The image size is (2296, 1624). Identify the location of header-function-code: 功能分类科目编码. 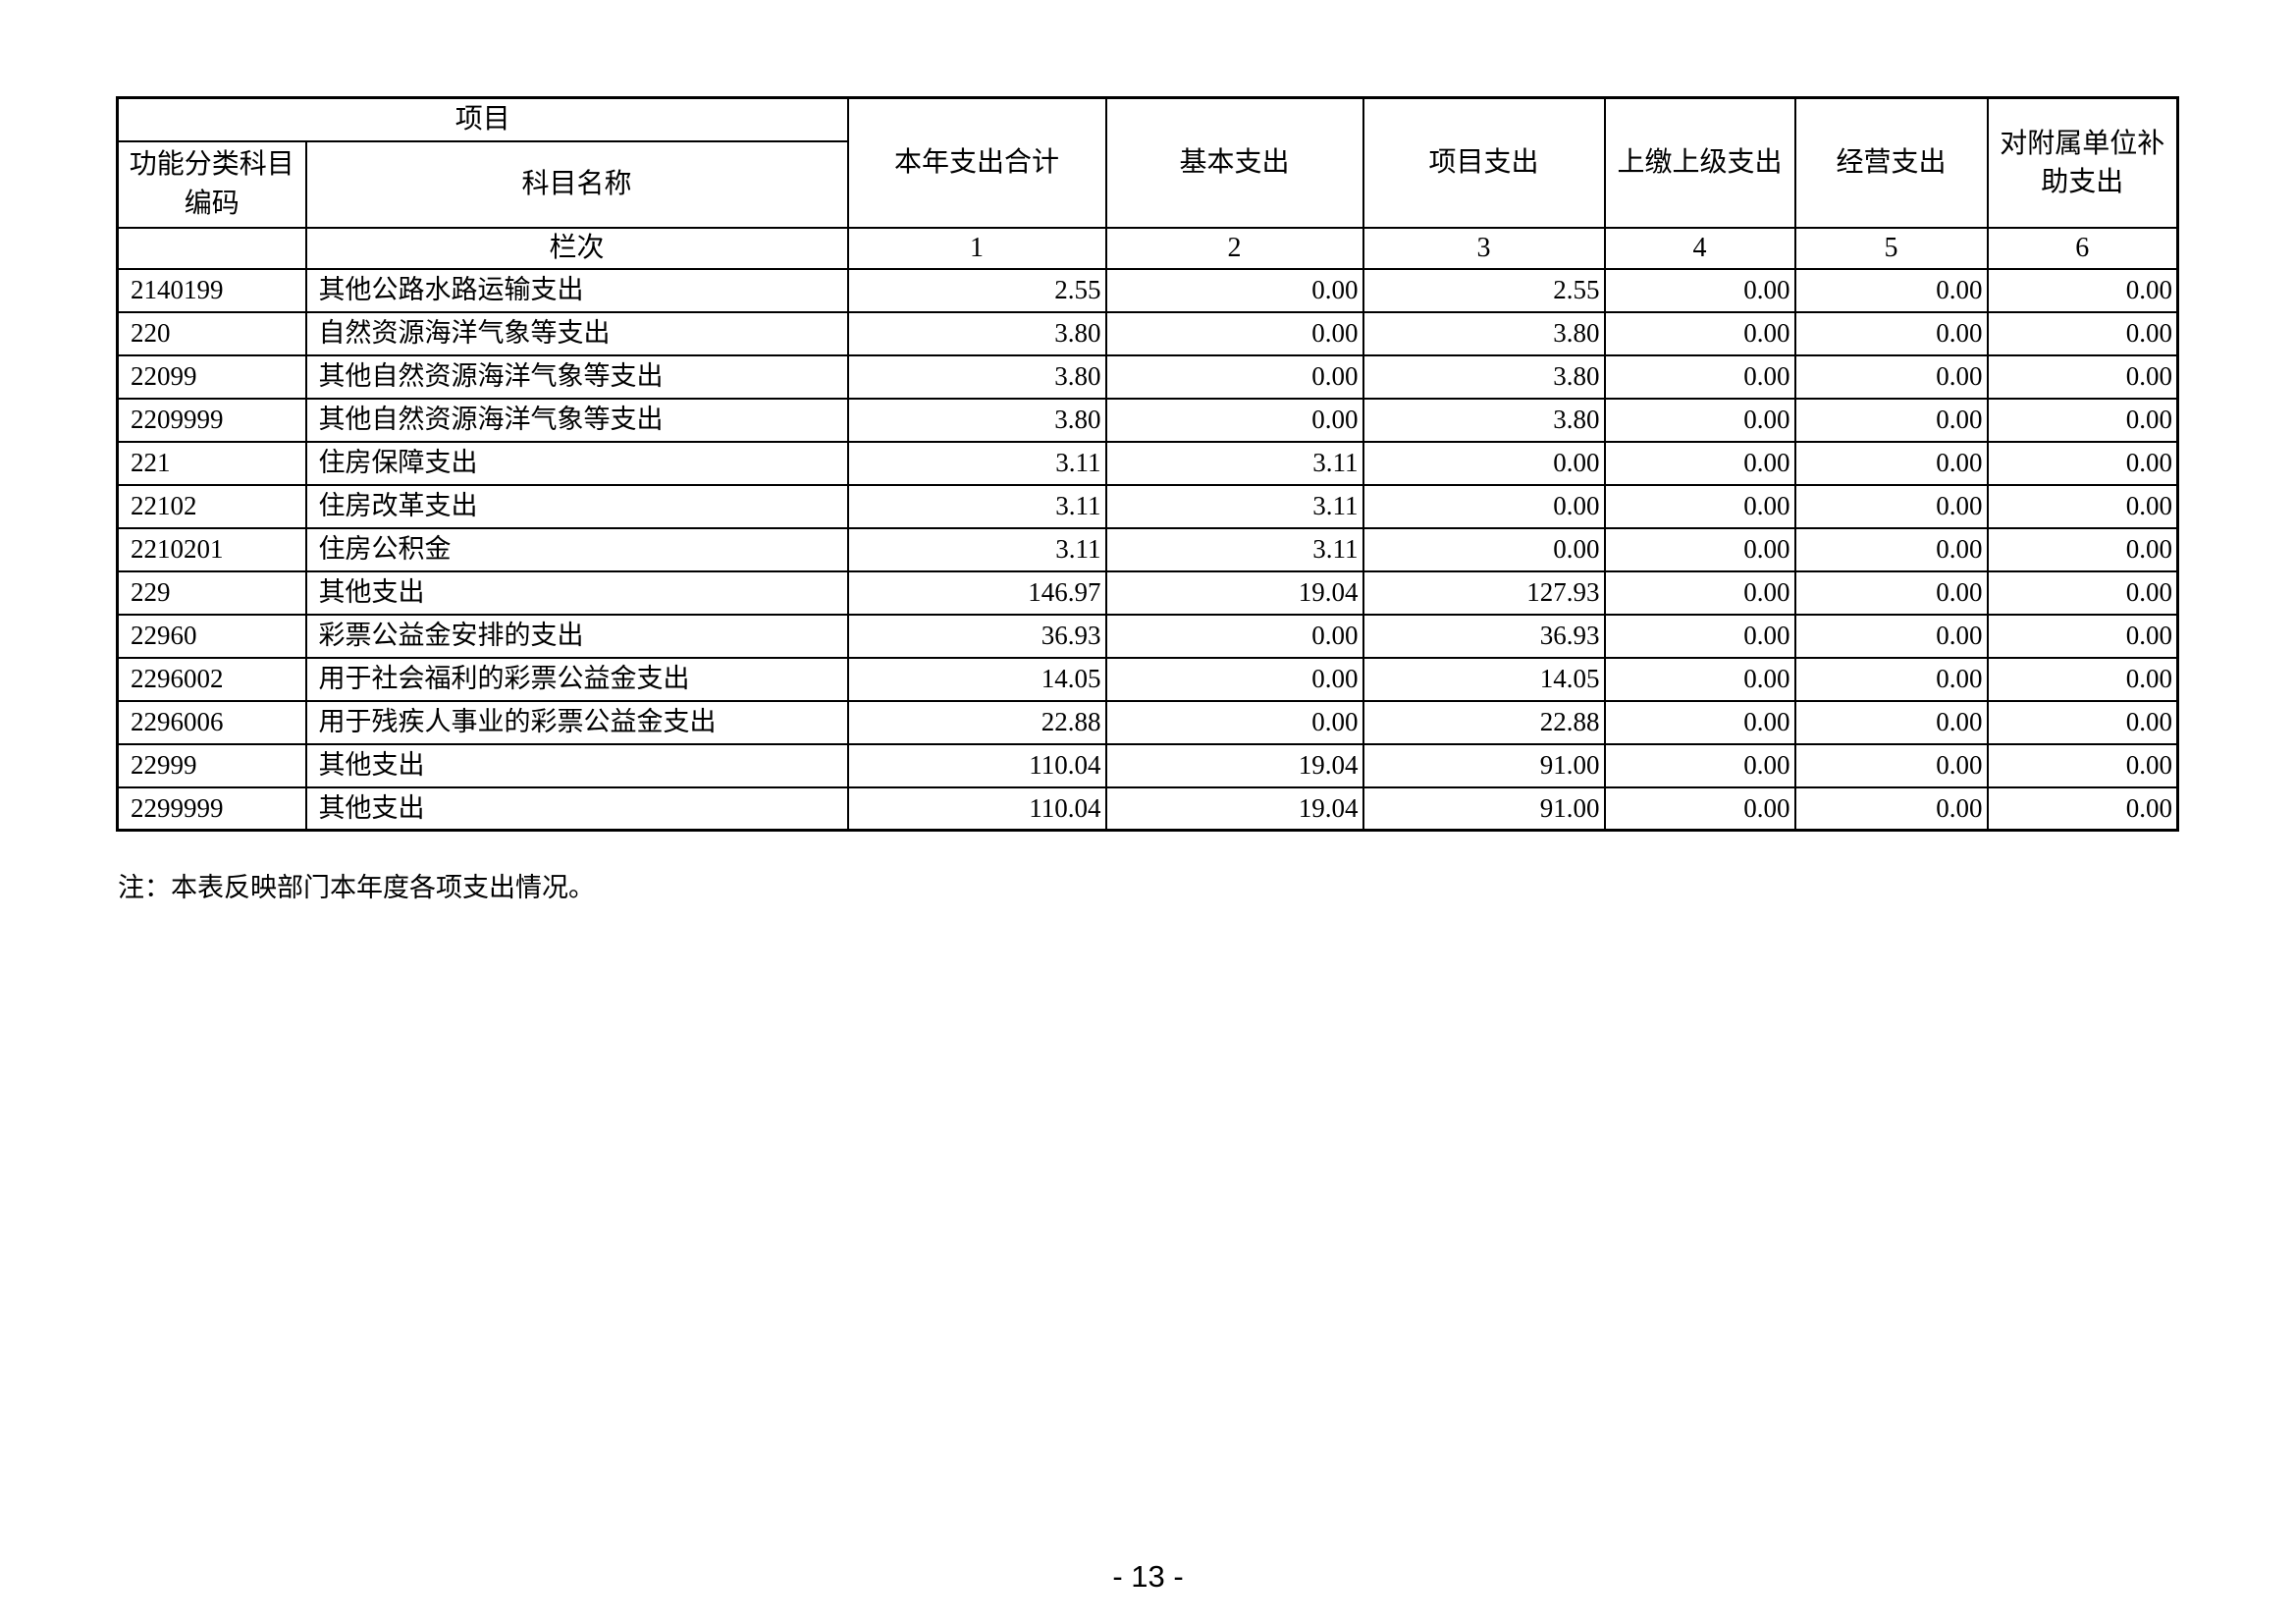
(212, 184).